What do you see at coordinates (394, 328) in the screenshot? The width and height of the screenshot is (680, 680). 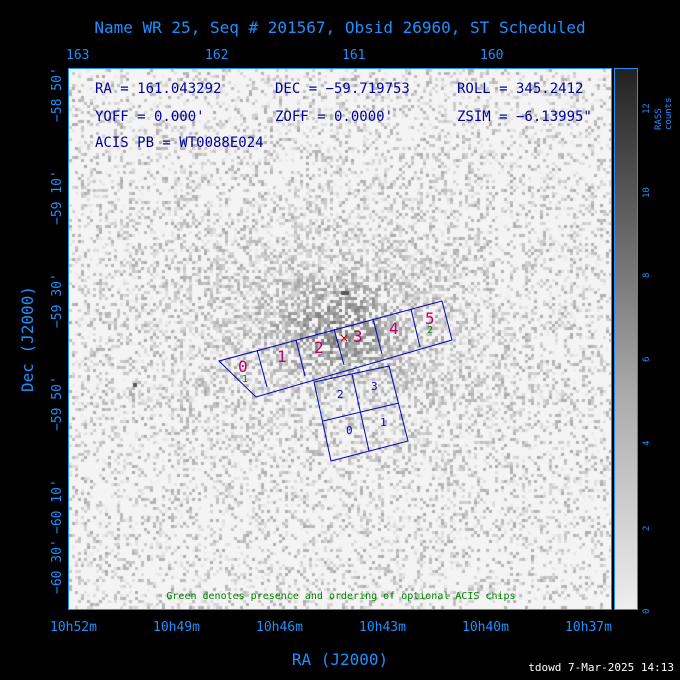 I see `chip-s4-label: 4` at bounding box center [394, 328].